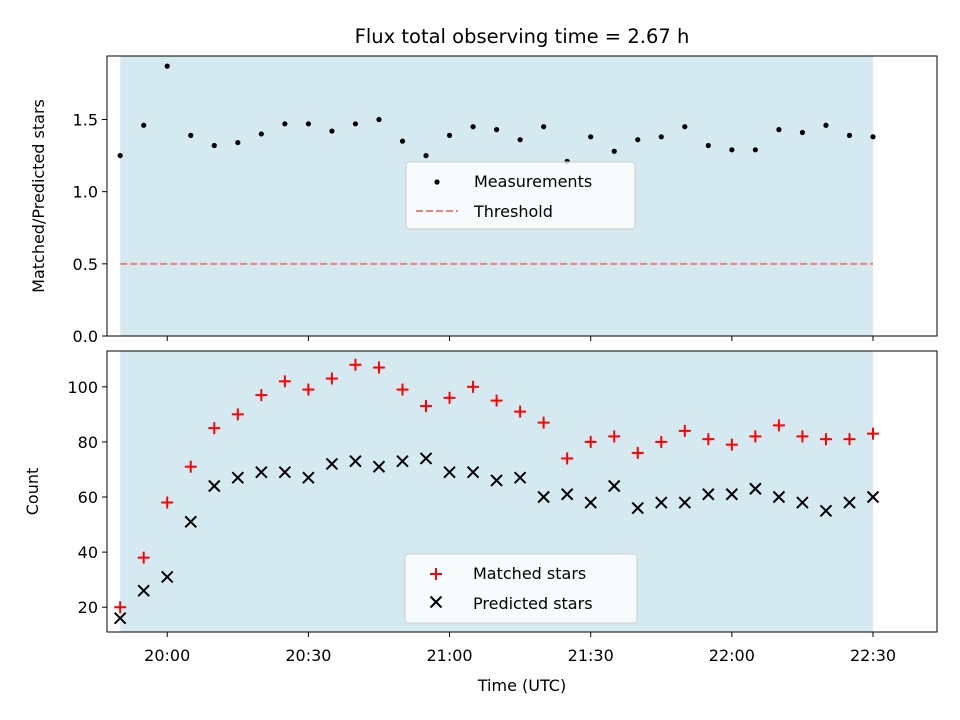 The image size is (960, 720). I want to click on chart-title: Flux total observing time = 2.67 h, so click(522, 36).